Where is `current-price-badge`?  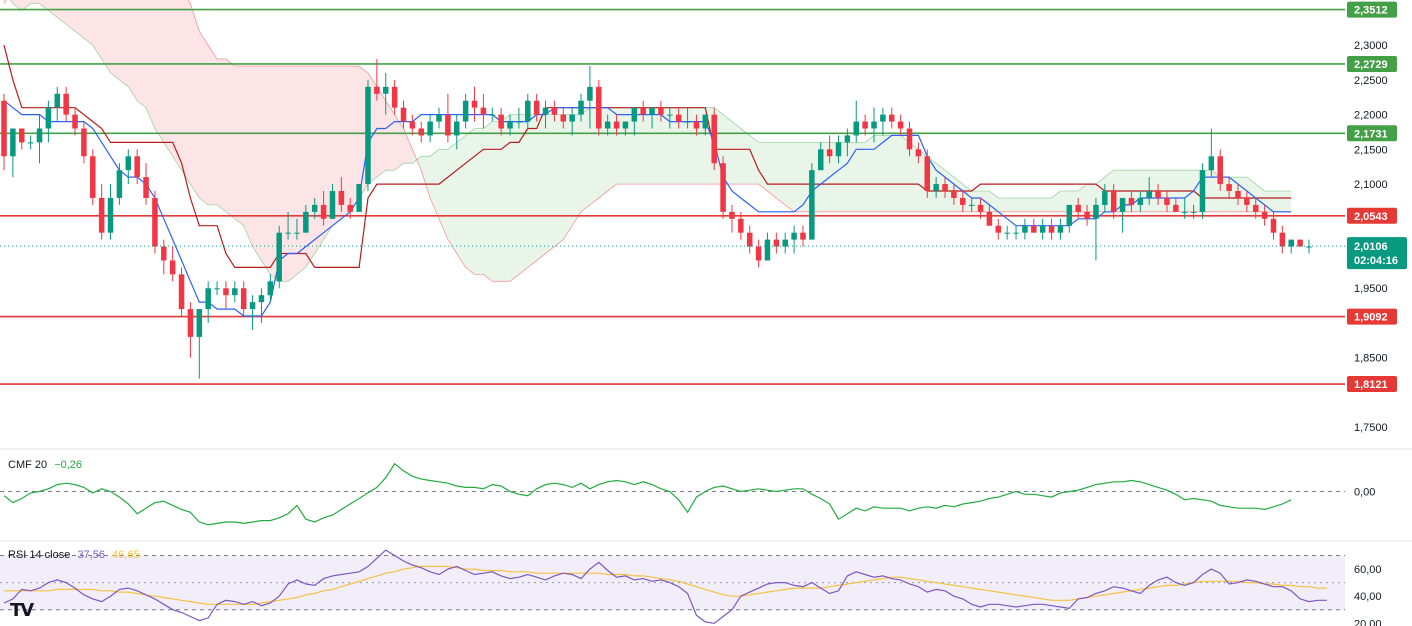
current-price-badge is located at coordinates (1377, 253).